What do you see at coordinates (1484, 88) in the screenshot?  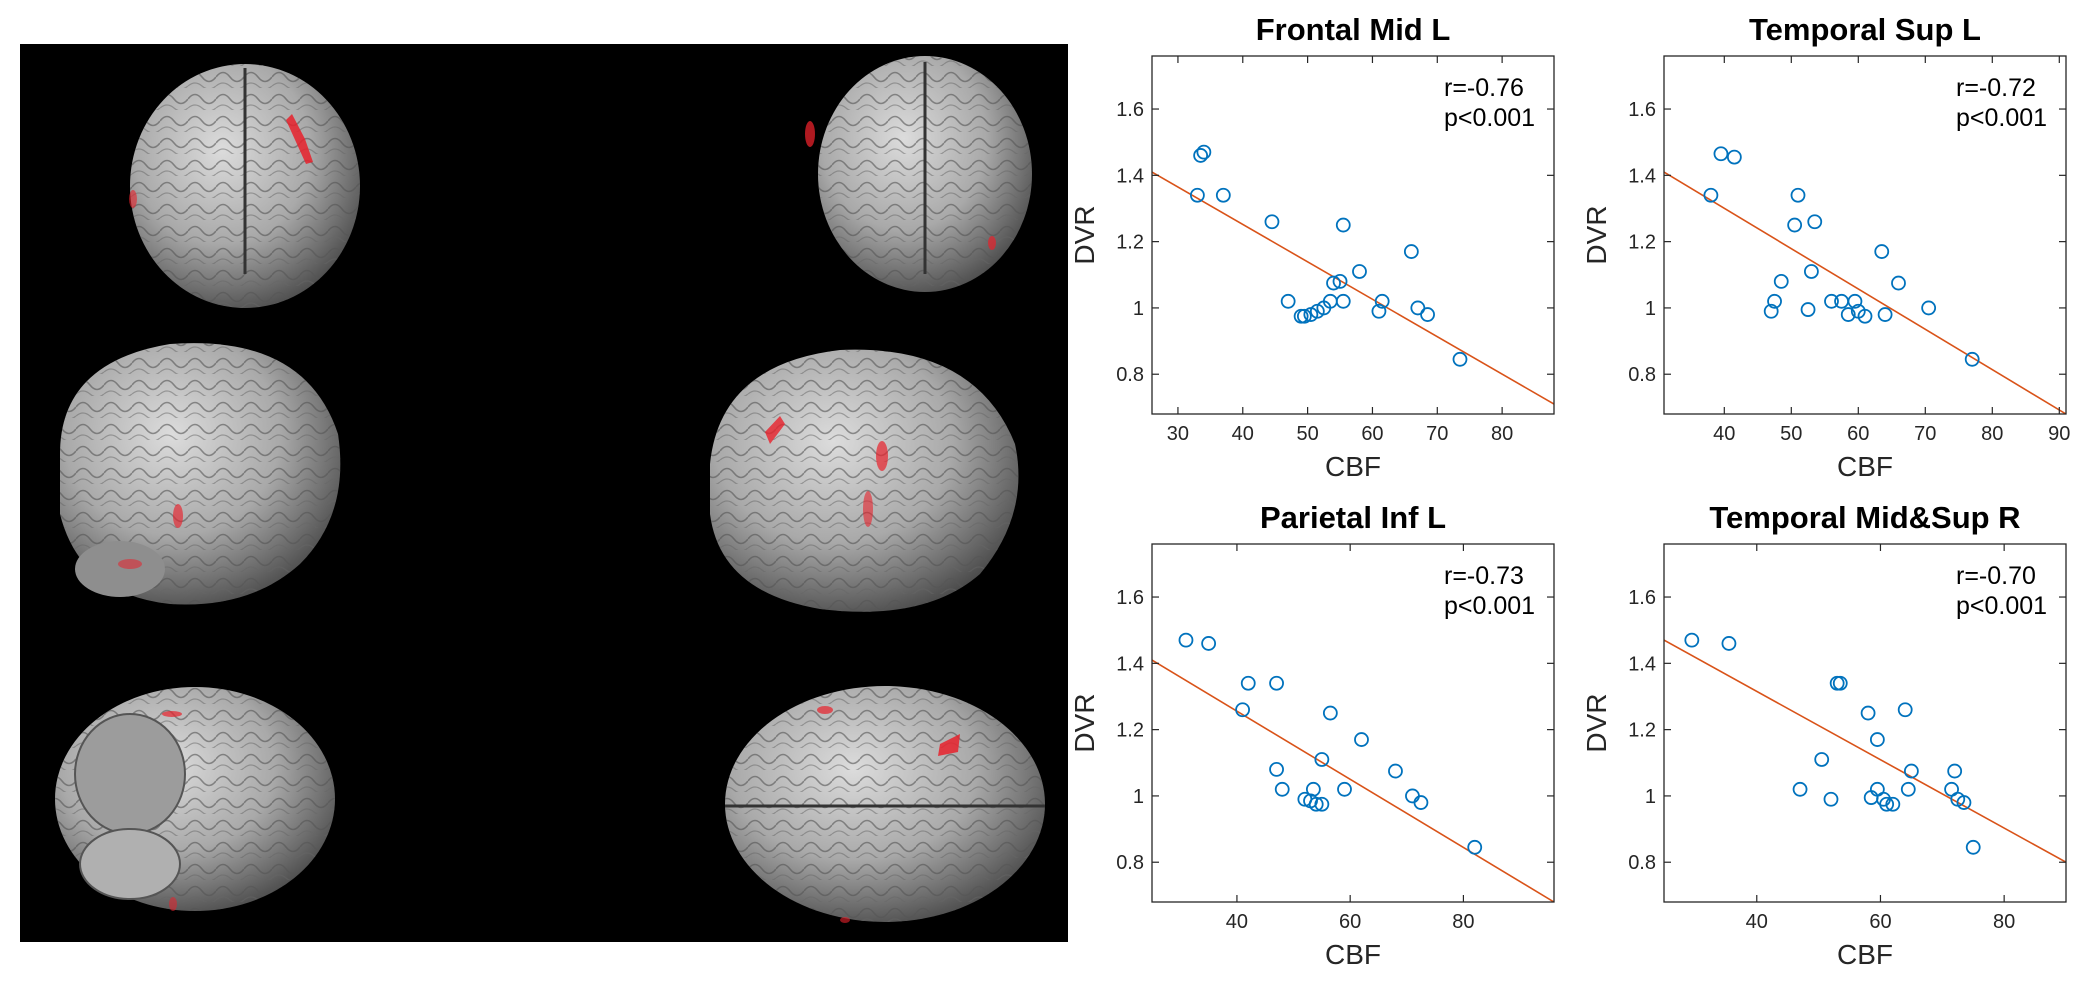 I see `correlation-annotation: r=-0.76` at bounding box center [1484, 88].